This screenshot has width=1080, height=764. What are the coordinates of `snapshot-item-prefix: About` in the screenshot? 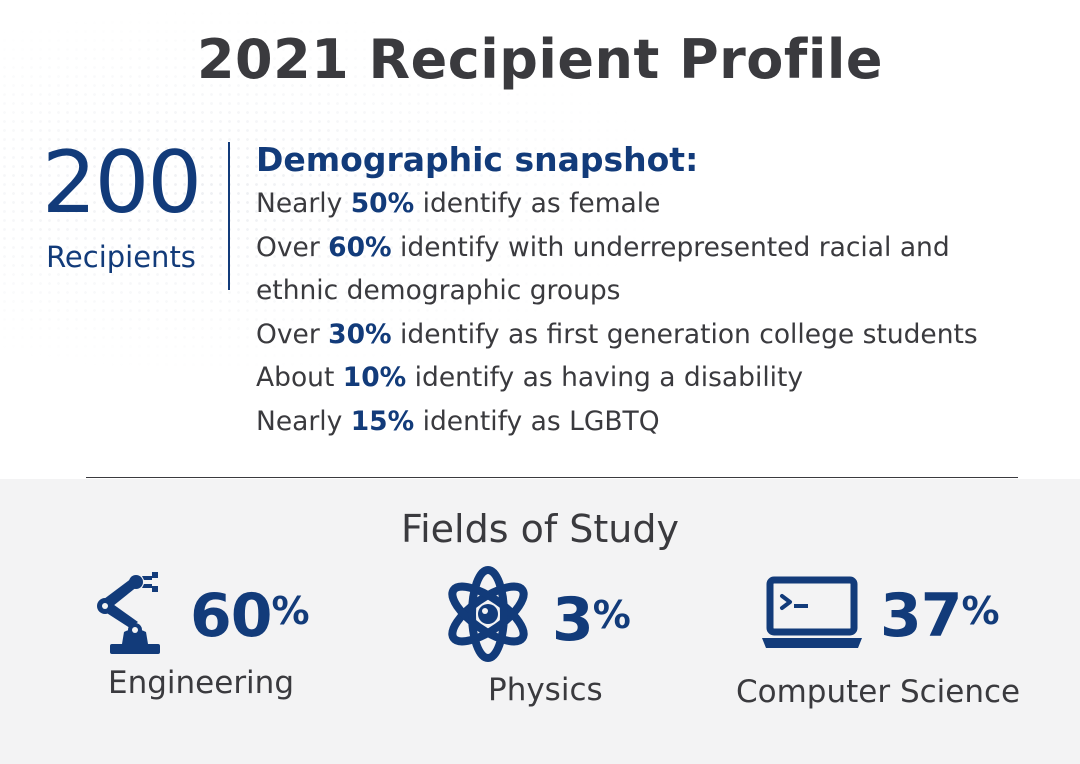 It's located at (299, 377).